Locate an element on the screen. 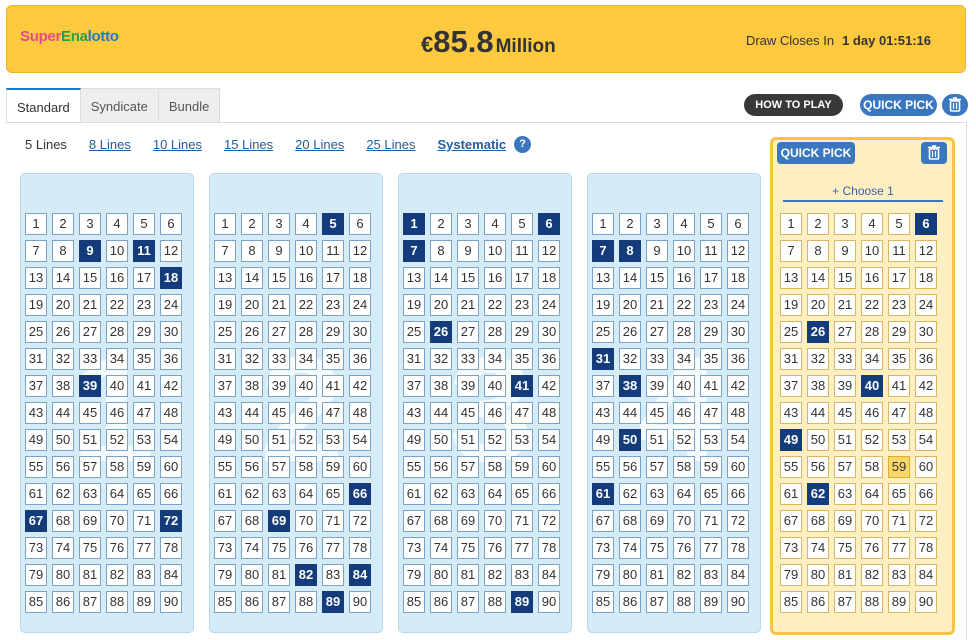  number-cell: 63 is located at coordinates (657, 494).